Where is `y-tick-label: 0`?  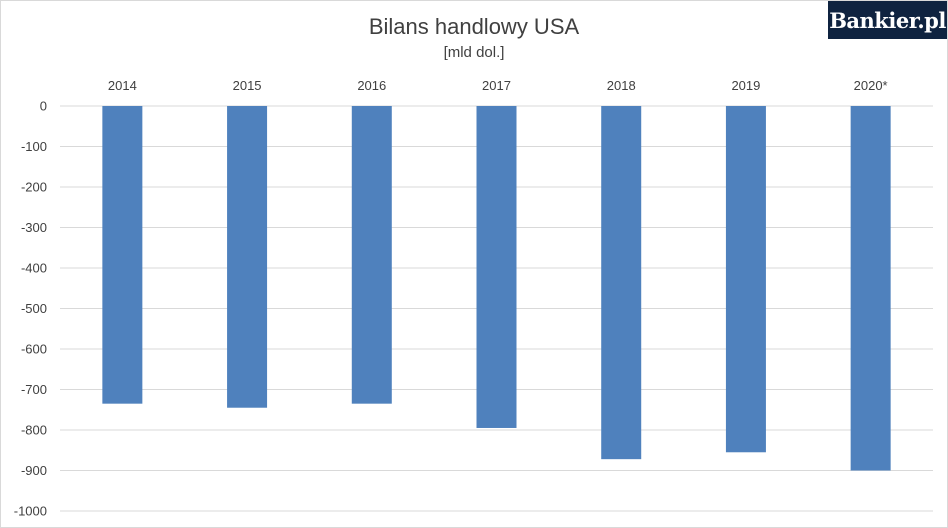
y-tick-label: 0 is located at coordinates (43, 106).